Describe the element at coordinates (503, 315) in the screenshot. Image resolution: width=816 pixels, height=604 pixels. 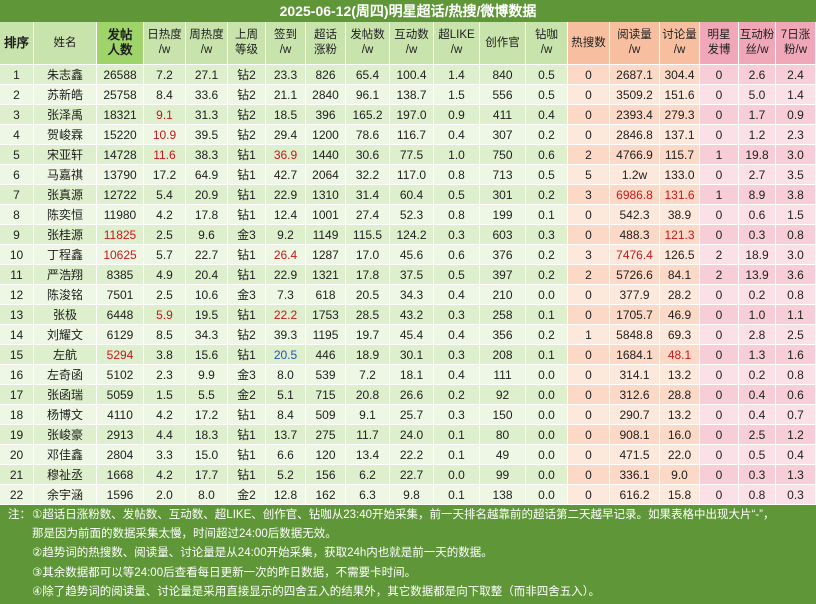
I see `cell-creators: 258` at that location.